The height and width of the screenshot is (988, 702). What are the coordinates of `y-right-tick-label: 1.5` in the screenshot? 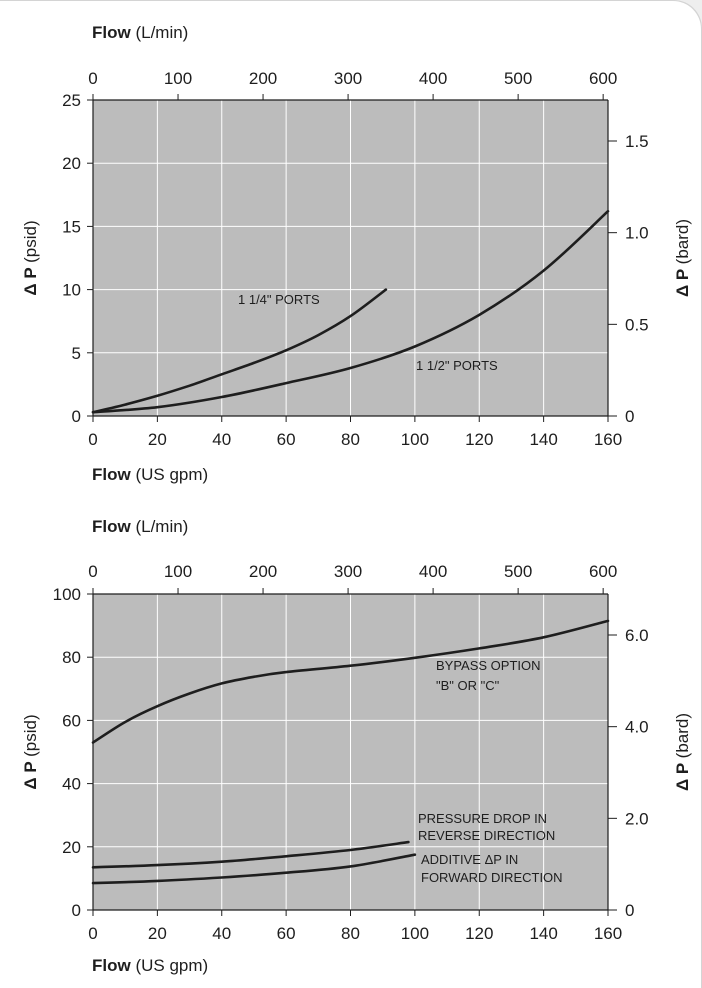 It's located at (637, 141).